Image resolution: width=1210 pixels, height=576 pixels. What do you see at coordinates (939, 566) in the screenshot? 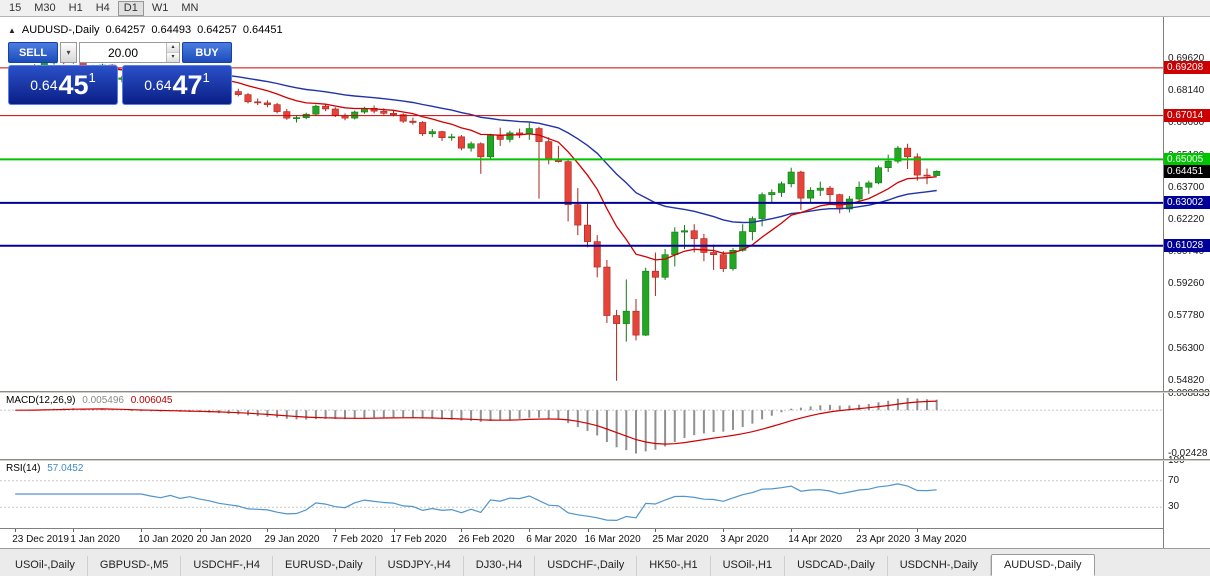
I see `chart-tab-usdcnh-daily: USDCNH-,Daily` at bounding box center [939, 566].